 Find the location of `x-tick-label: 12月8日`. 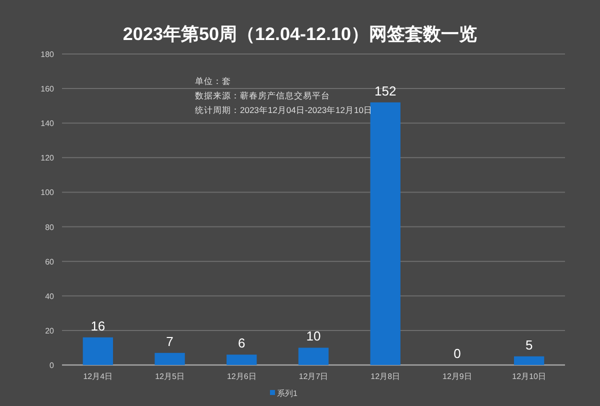

x-tick-label: 12月8日 is located at coordinates (385, 376).